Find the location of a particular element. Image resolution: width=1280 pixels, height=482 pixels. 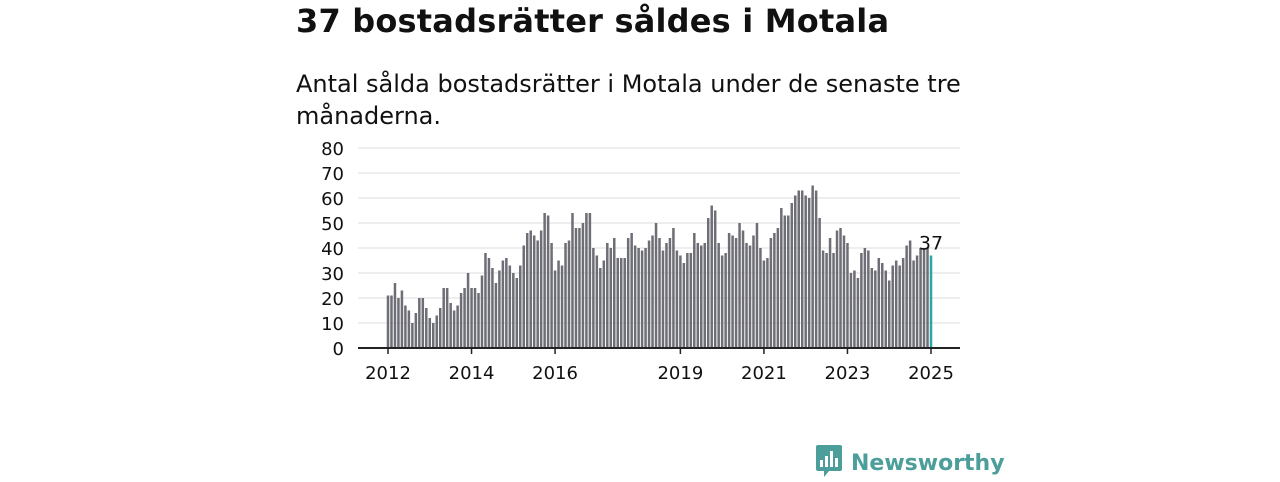

y-tick-label: 30 is located at coordinates (332, 274).